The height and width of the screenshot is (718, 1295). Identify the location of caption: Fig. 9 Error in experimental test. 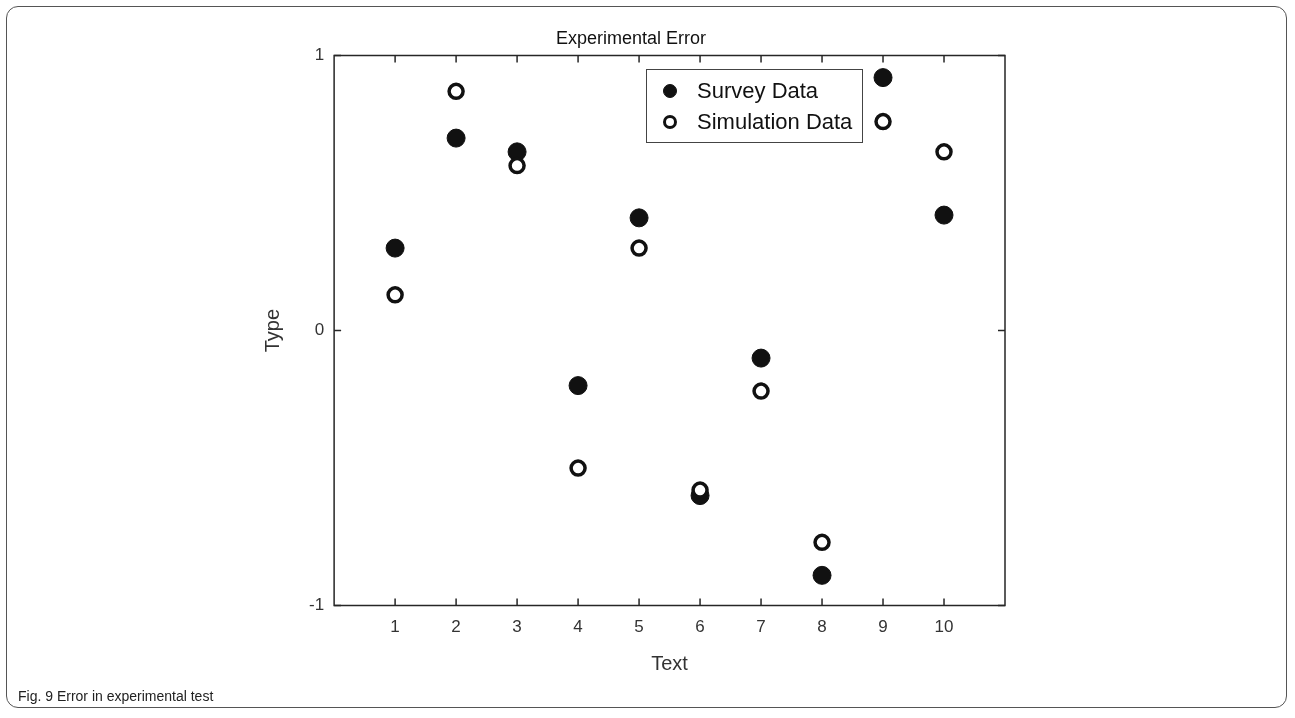
(116, 696).